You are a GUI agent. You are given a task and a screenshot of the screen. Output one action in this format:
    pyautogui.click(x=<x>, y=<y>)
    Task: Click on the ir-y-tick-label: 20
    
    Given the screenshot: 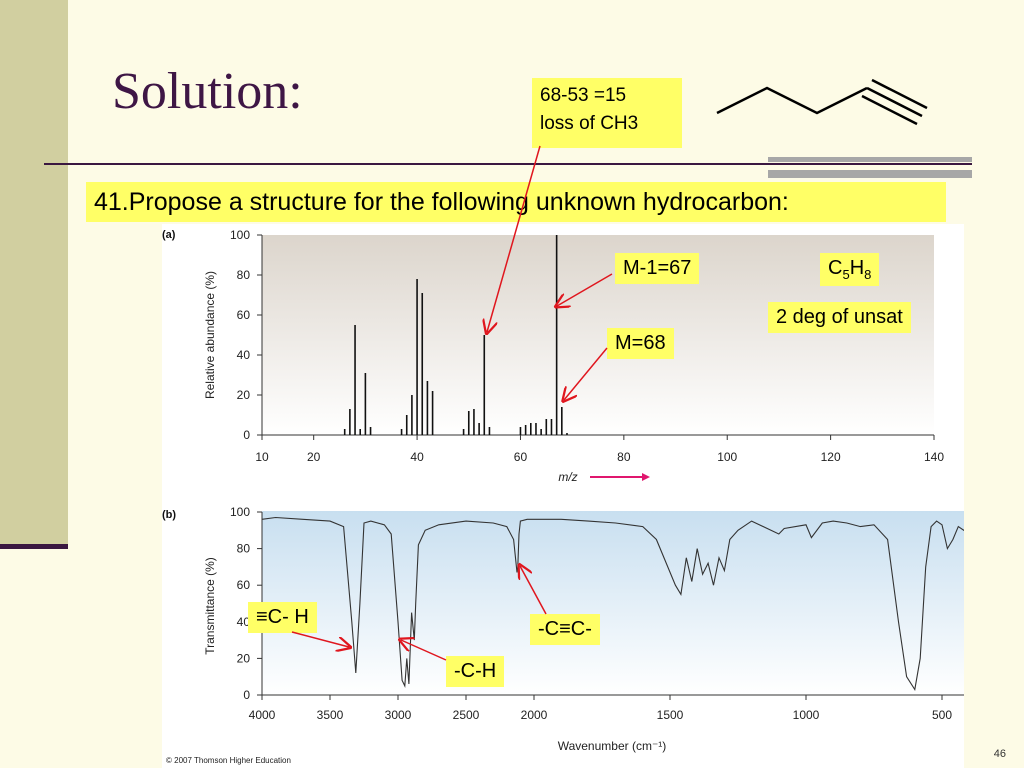 What is the action you would take?
    pyautogui.click(x=244, y=658)
    